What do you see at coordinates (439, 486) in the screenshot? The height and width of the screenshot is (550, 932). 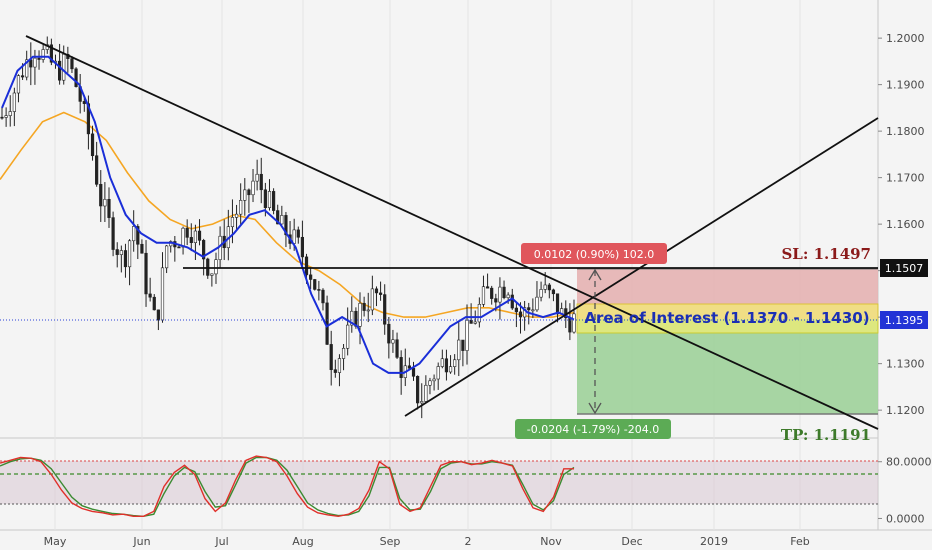 I see `oscillator-panel` at bounding box center [439, 486].